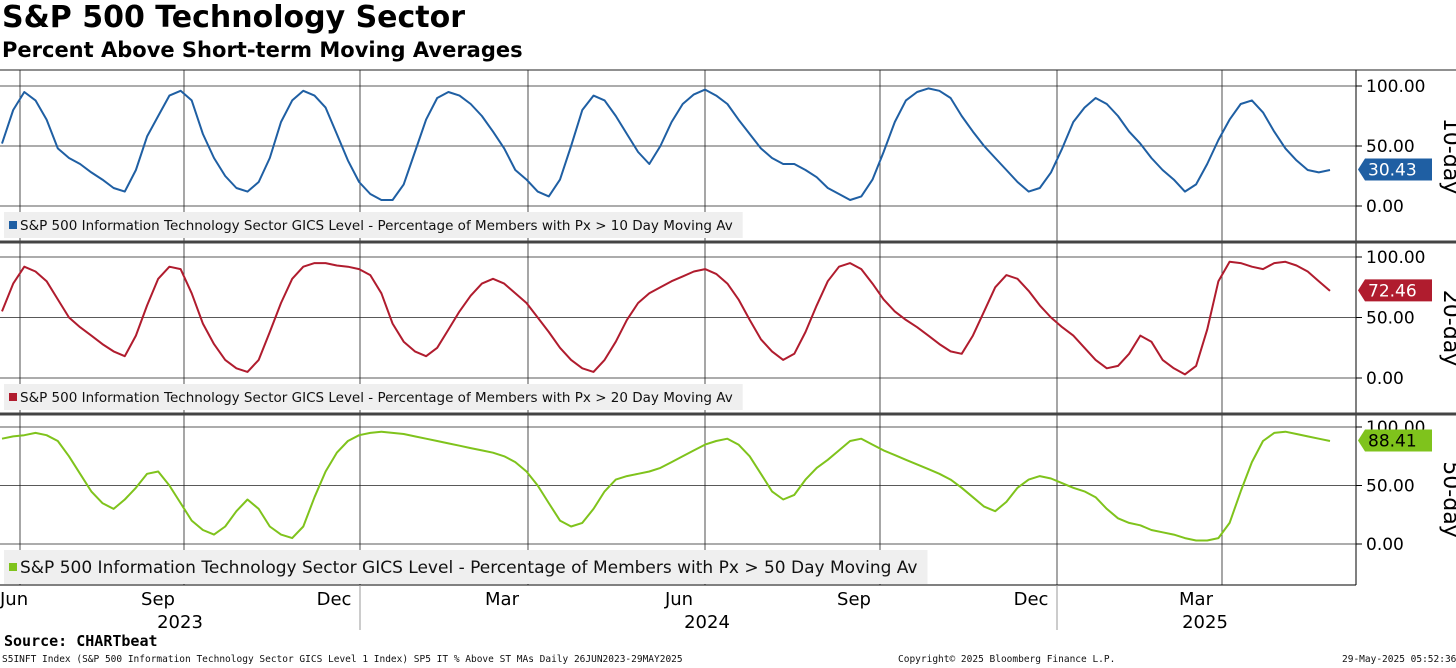  Describe the element at coordinates (707, 622) in the screenshot. I see `x-year-label: 2024` at that location.